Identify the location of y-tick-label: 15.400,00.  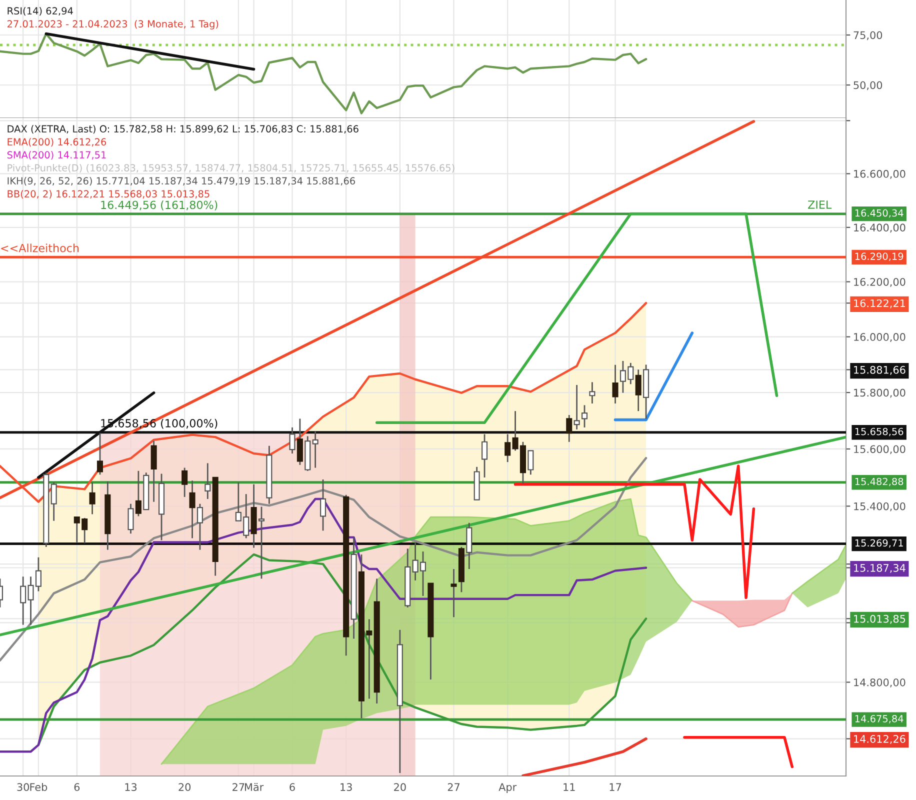
(880, 507).